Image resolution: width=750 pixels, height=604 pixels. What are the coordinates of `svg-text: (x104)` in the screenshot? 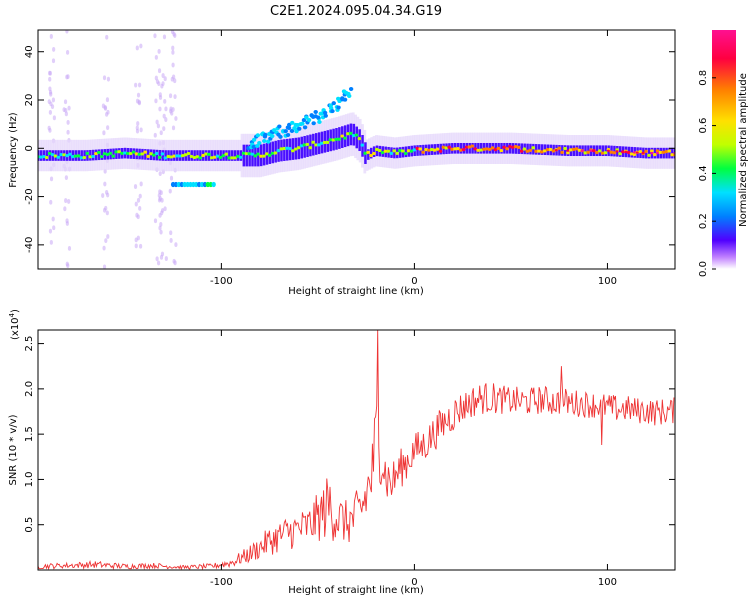 It's located at (14, 324).